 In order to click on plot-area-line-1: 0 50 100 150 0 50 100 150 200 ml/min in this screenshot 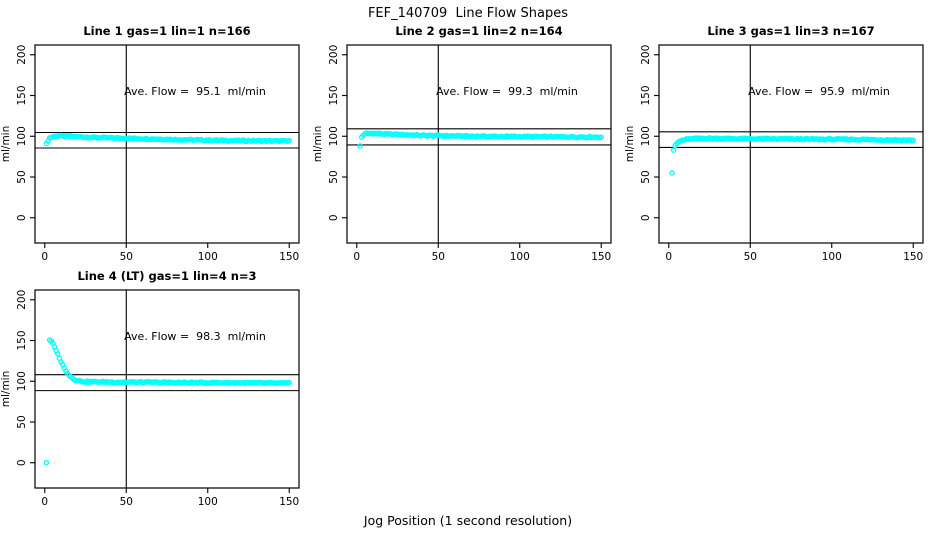, I will do `click(150, 153)`.